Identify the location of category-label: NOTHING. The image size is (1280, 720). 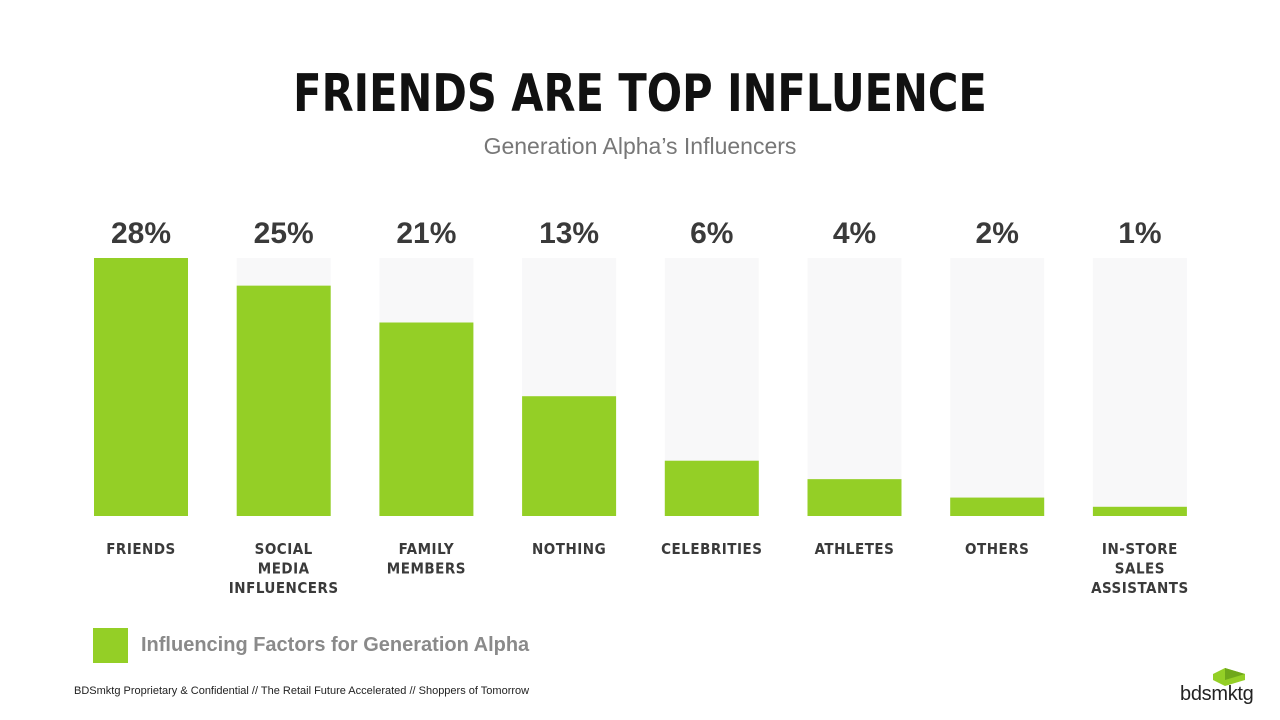
(569, 549).